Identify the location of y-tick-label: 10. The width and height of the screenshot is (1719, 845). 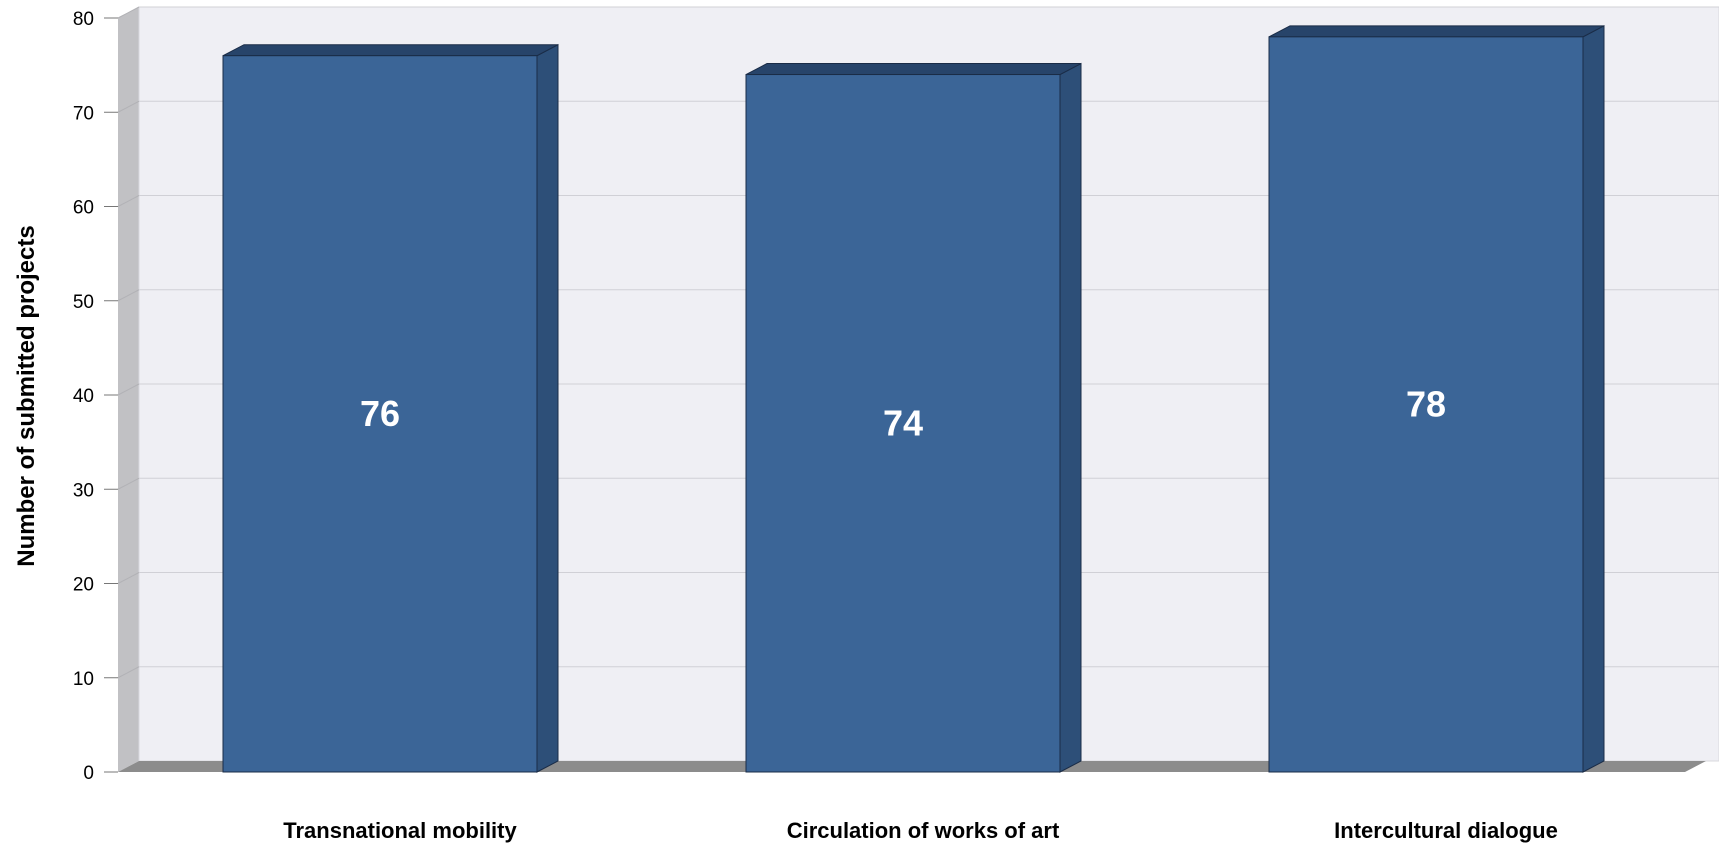
(83, 679).